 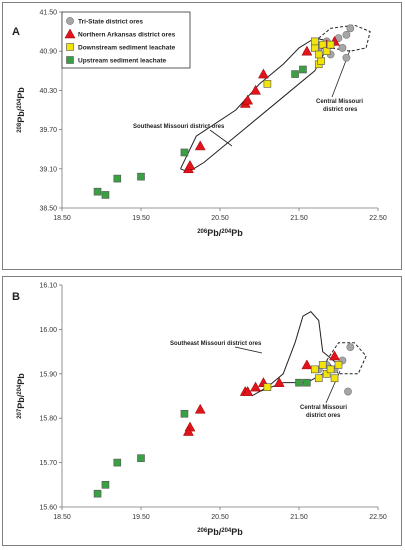 I want to click on legend-label: Downstream sediment leachate, so click(x=127, y=48).